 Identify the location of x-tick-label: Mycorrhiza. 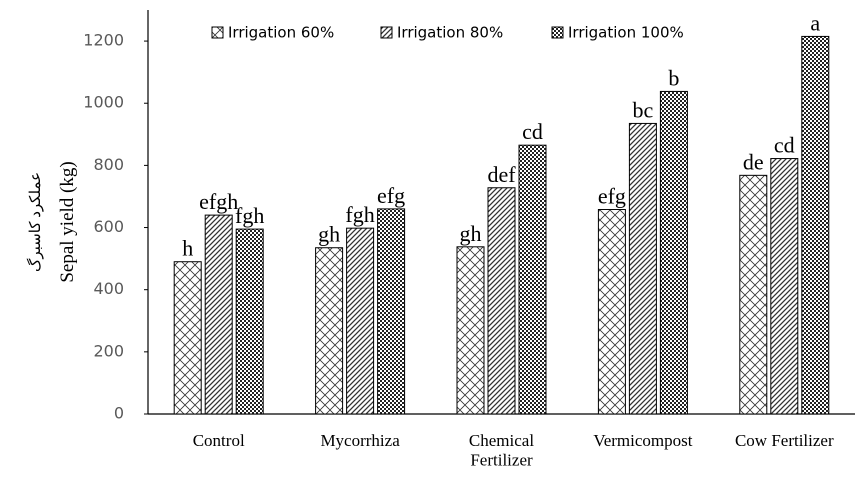
(360, 440).